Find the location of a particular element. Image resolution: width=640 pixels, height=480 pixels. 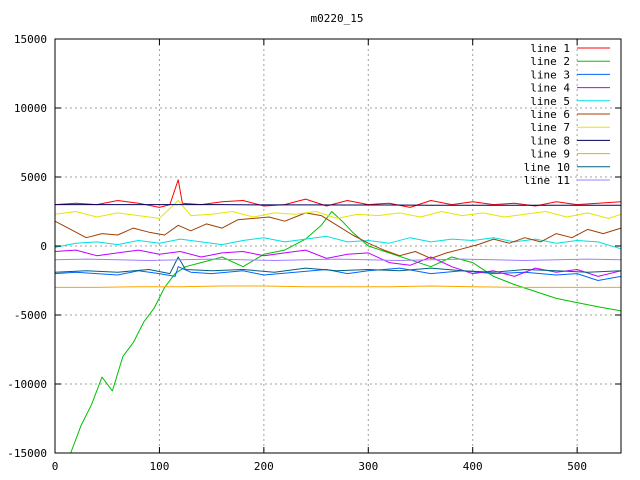

legend-label: line 9 is located at coordinates (550, 154).